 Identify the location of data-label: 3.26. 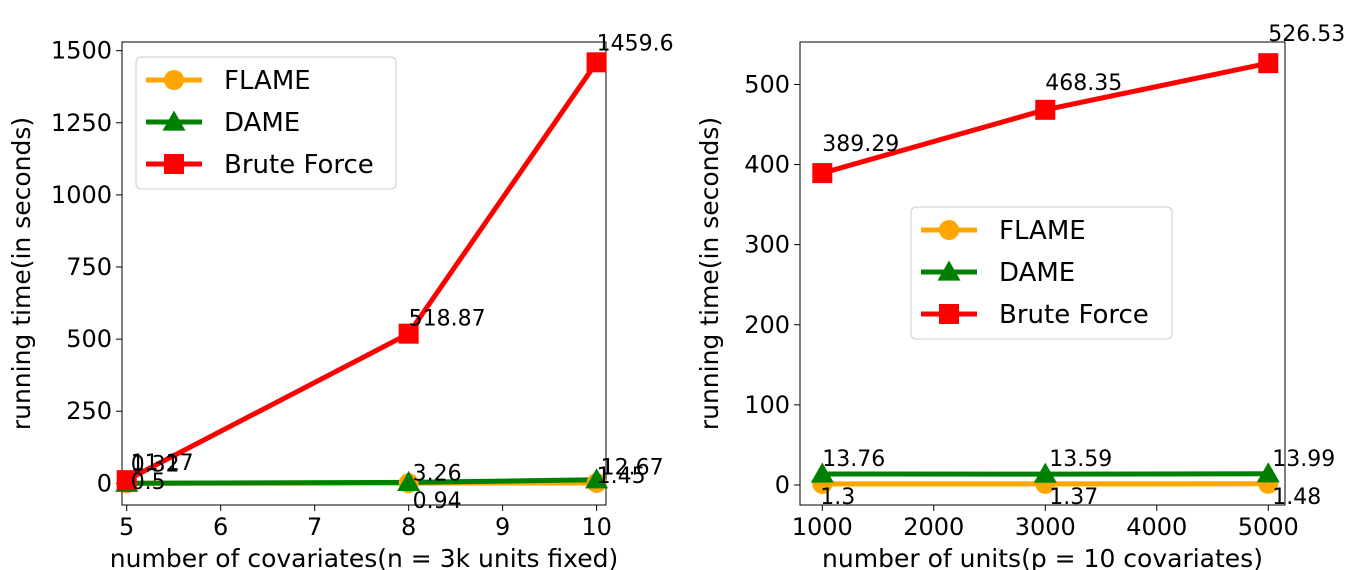
(437, 473).